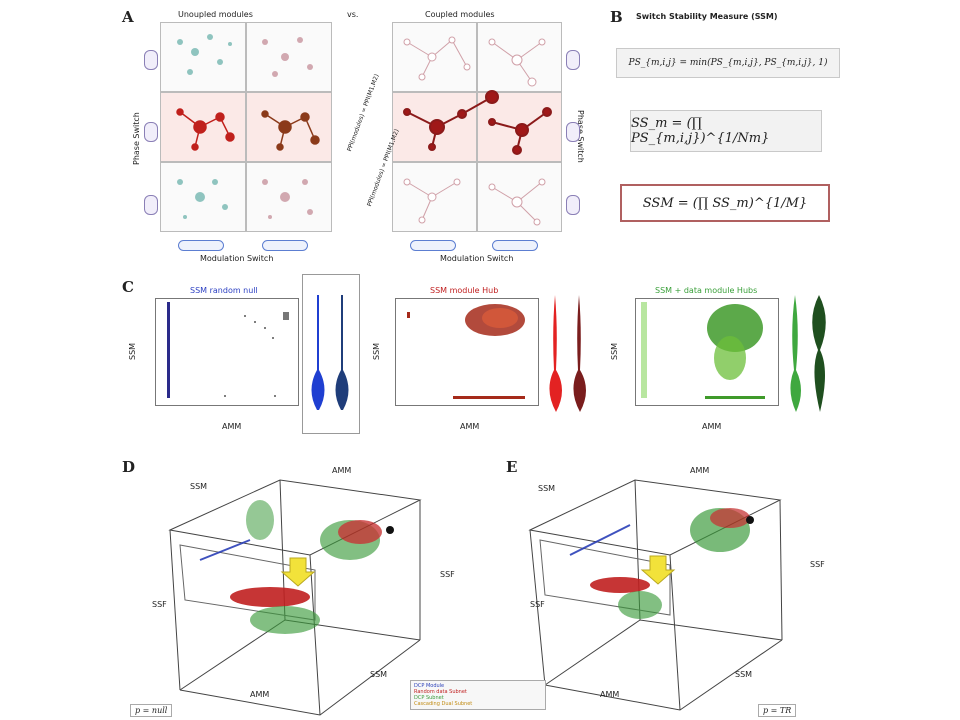  Describe the element at coordinates (128, 287) in the screenshot. I see `panel-c-letter: C` at that location.